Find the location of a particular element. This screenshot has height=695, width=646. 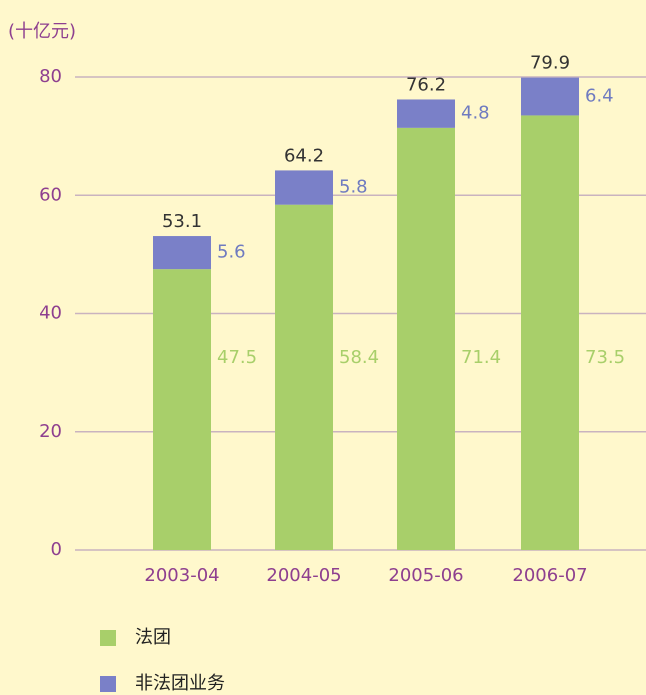

value-label: 71.4 is located at coordinates (481, 357).